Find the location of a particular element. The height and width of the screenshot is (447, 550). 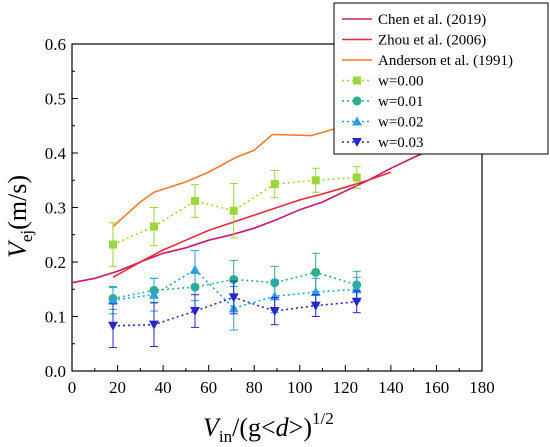

legend-label: Zhou et al. (2006) is located at coordinates (432, 41).